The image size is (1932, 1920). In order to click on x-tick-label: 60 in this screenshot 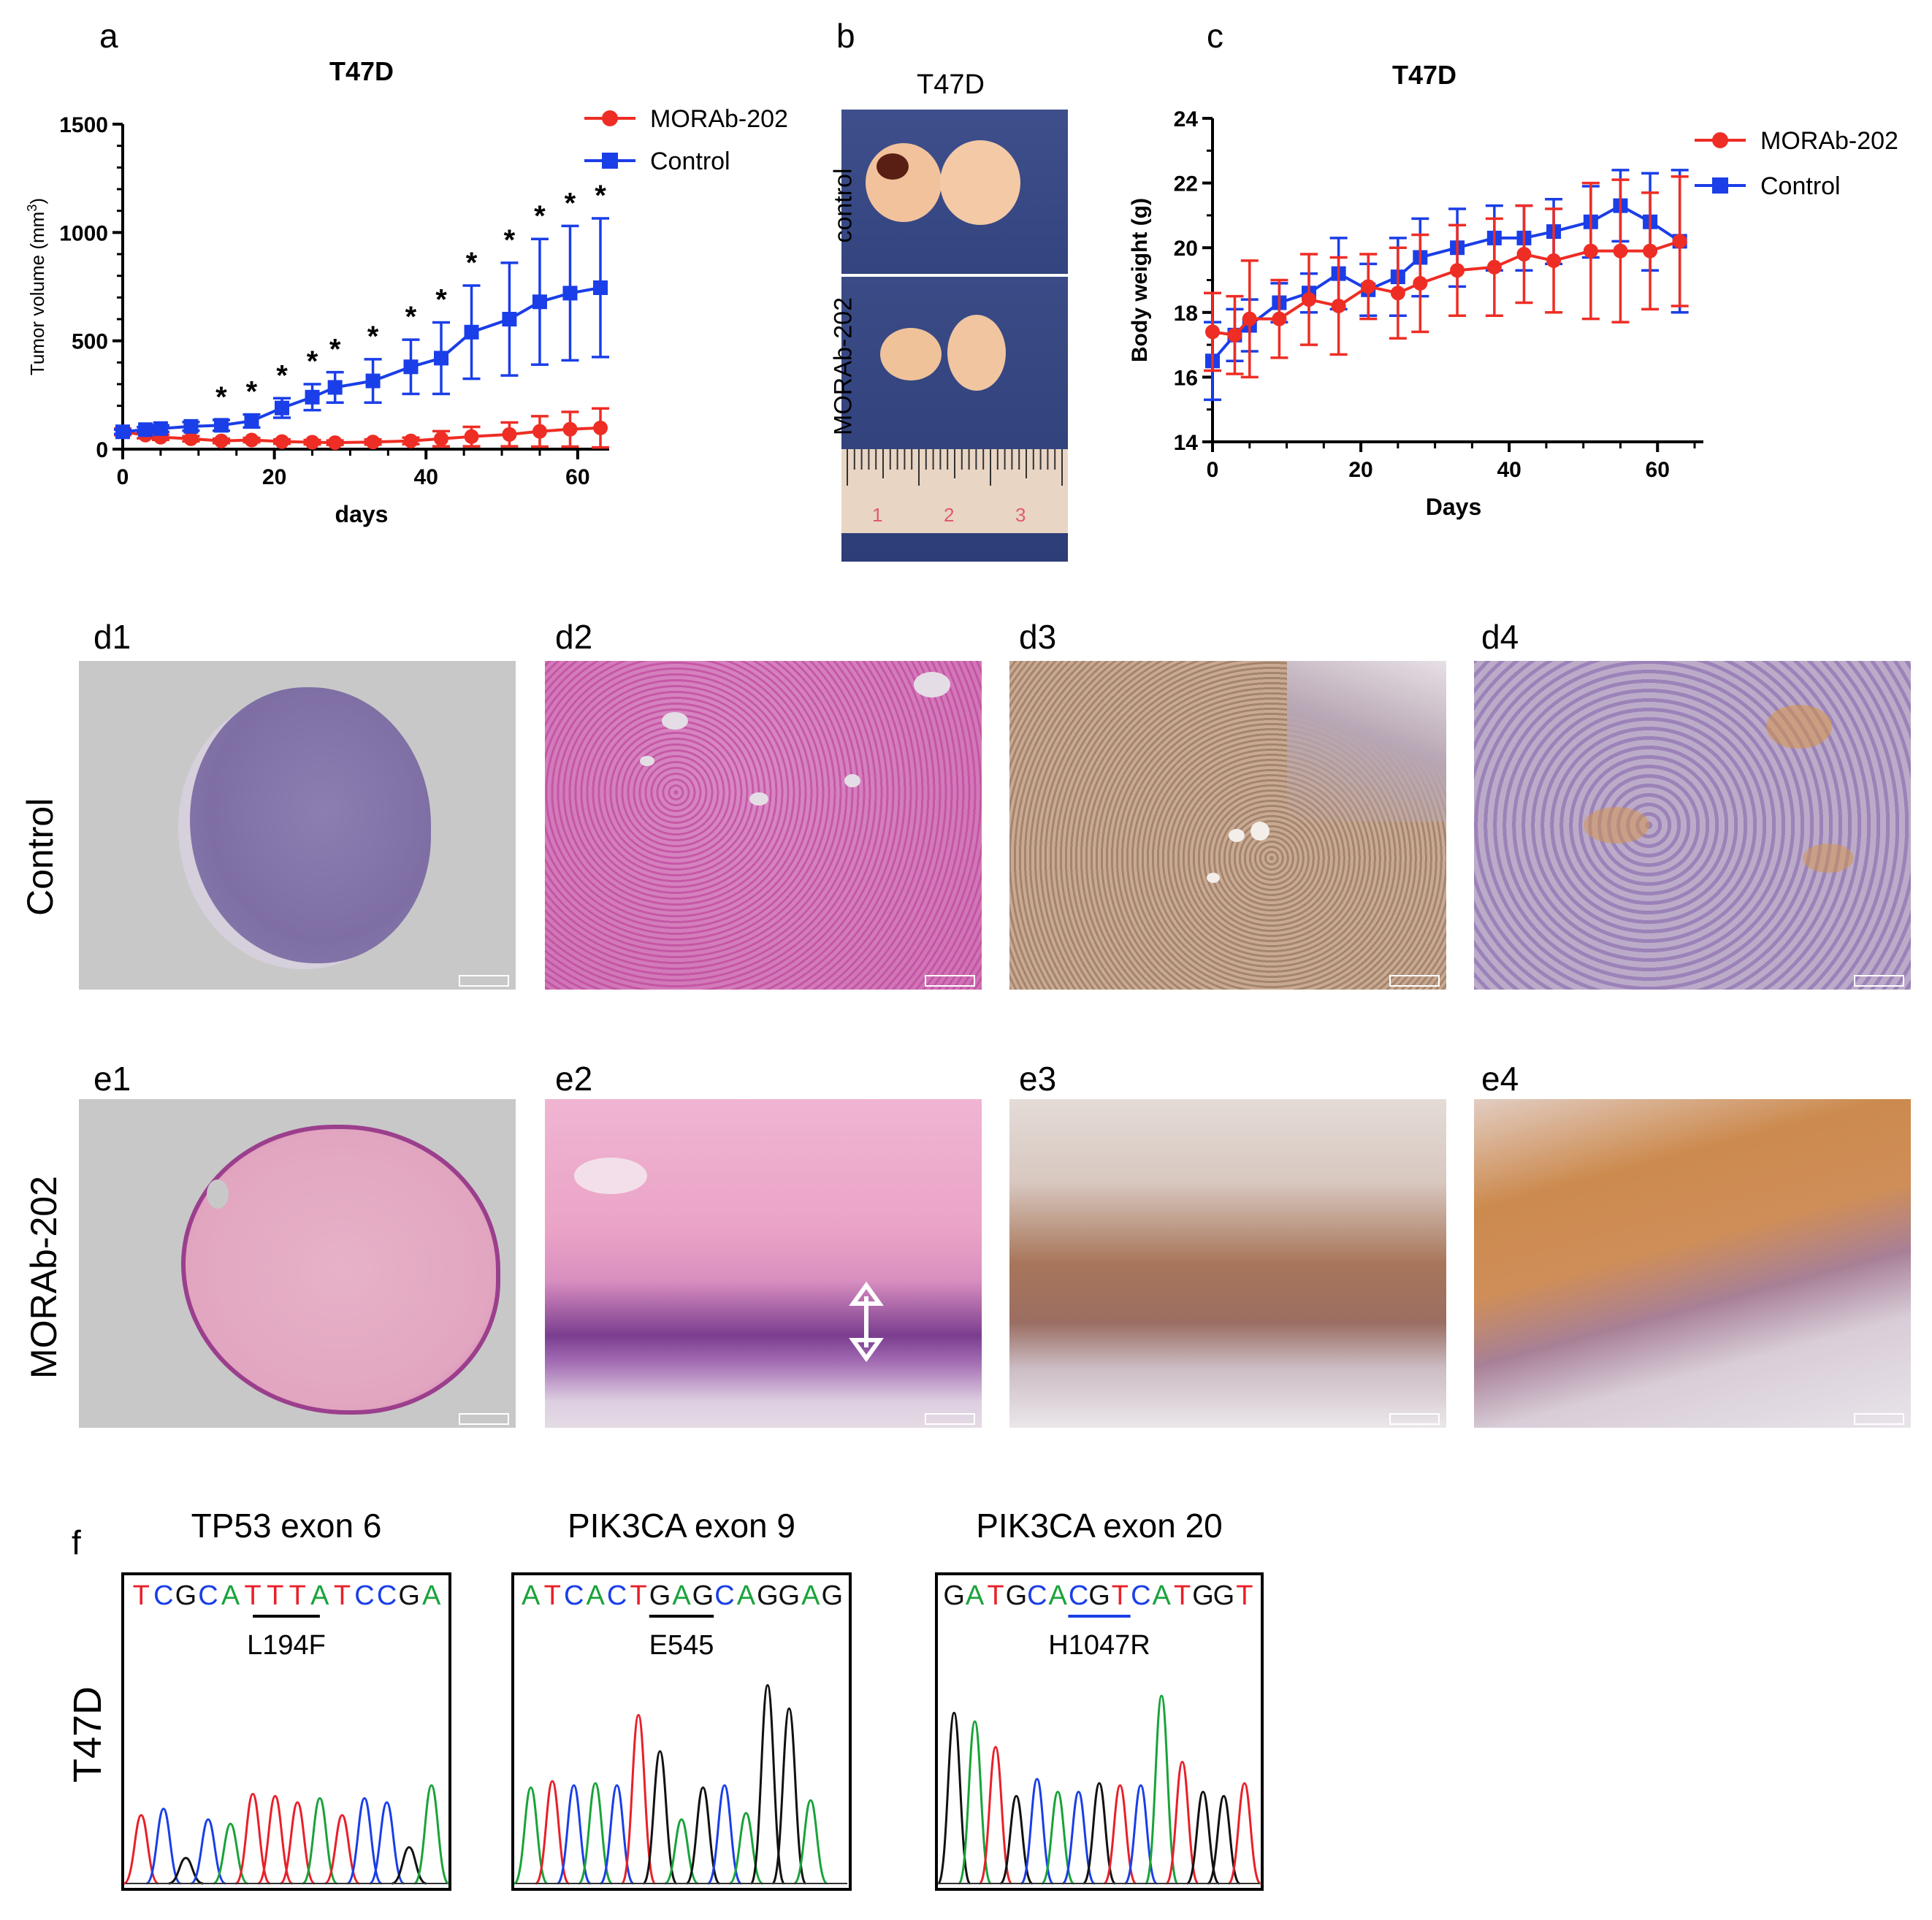, I will do `click(1658, 470)`.